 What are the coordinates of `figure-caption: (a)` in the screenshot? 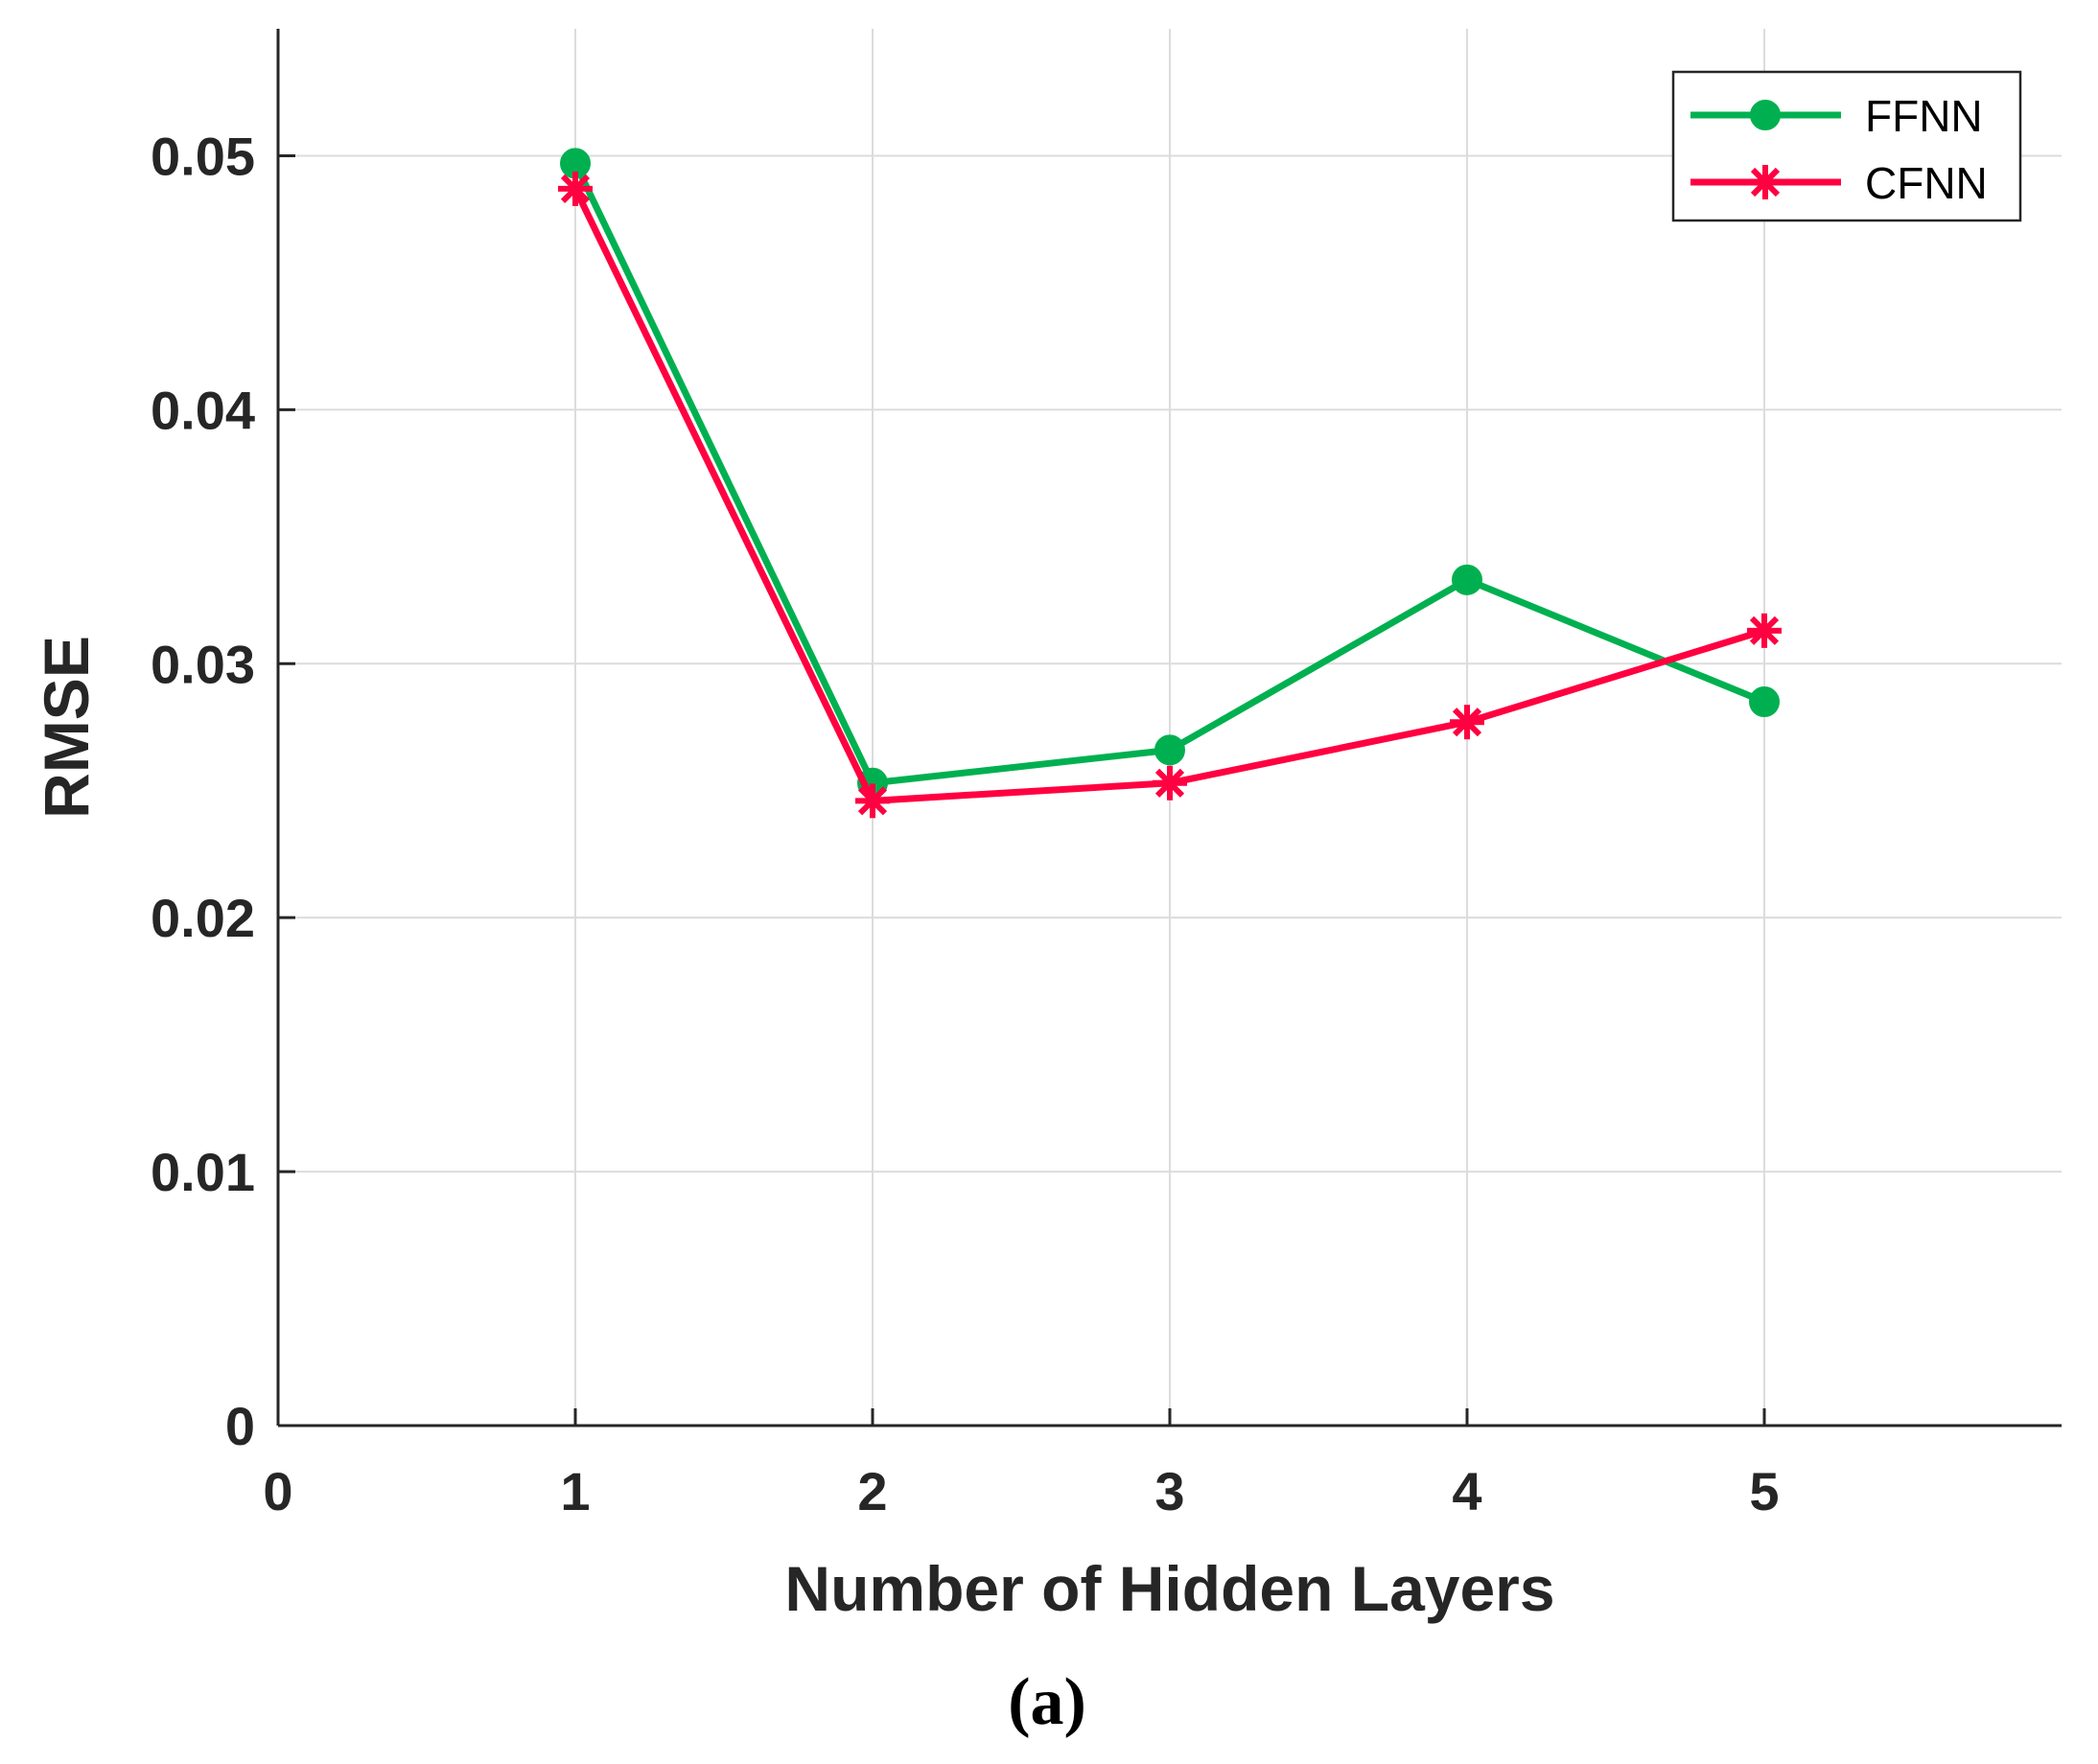 It's located at (1047, 1702).